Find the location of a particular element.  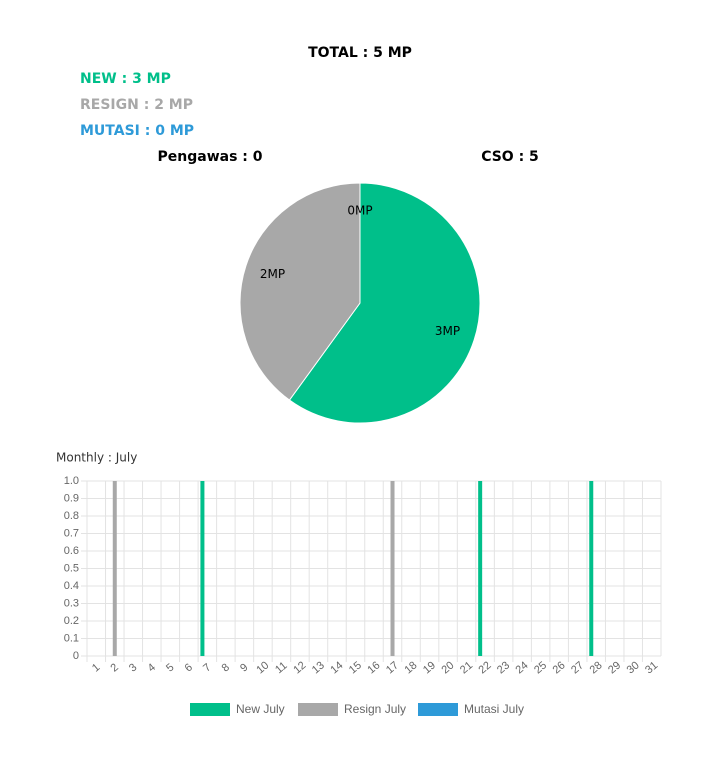

x-tick-label: 12 is located at coordinates (299, 667).